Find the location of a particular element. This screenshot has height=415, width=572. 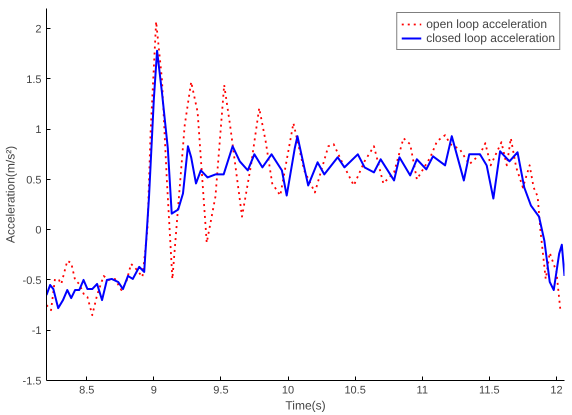

y-tick-label: 1.5 is located at coordinates (34, 80).